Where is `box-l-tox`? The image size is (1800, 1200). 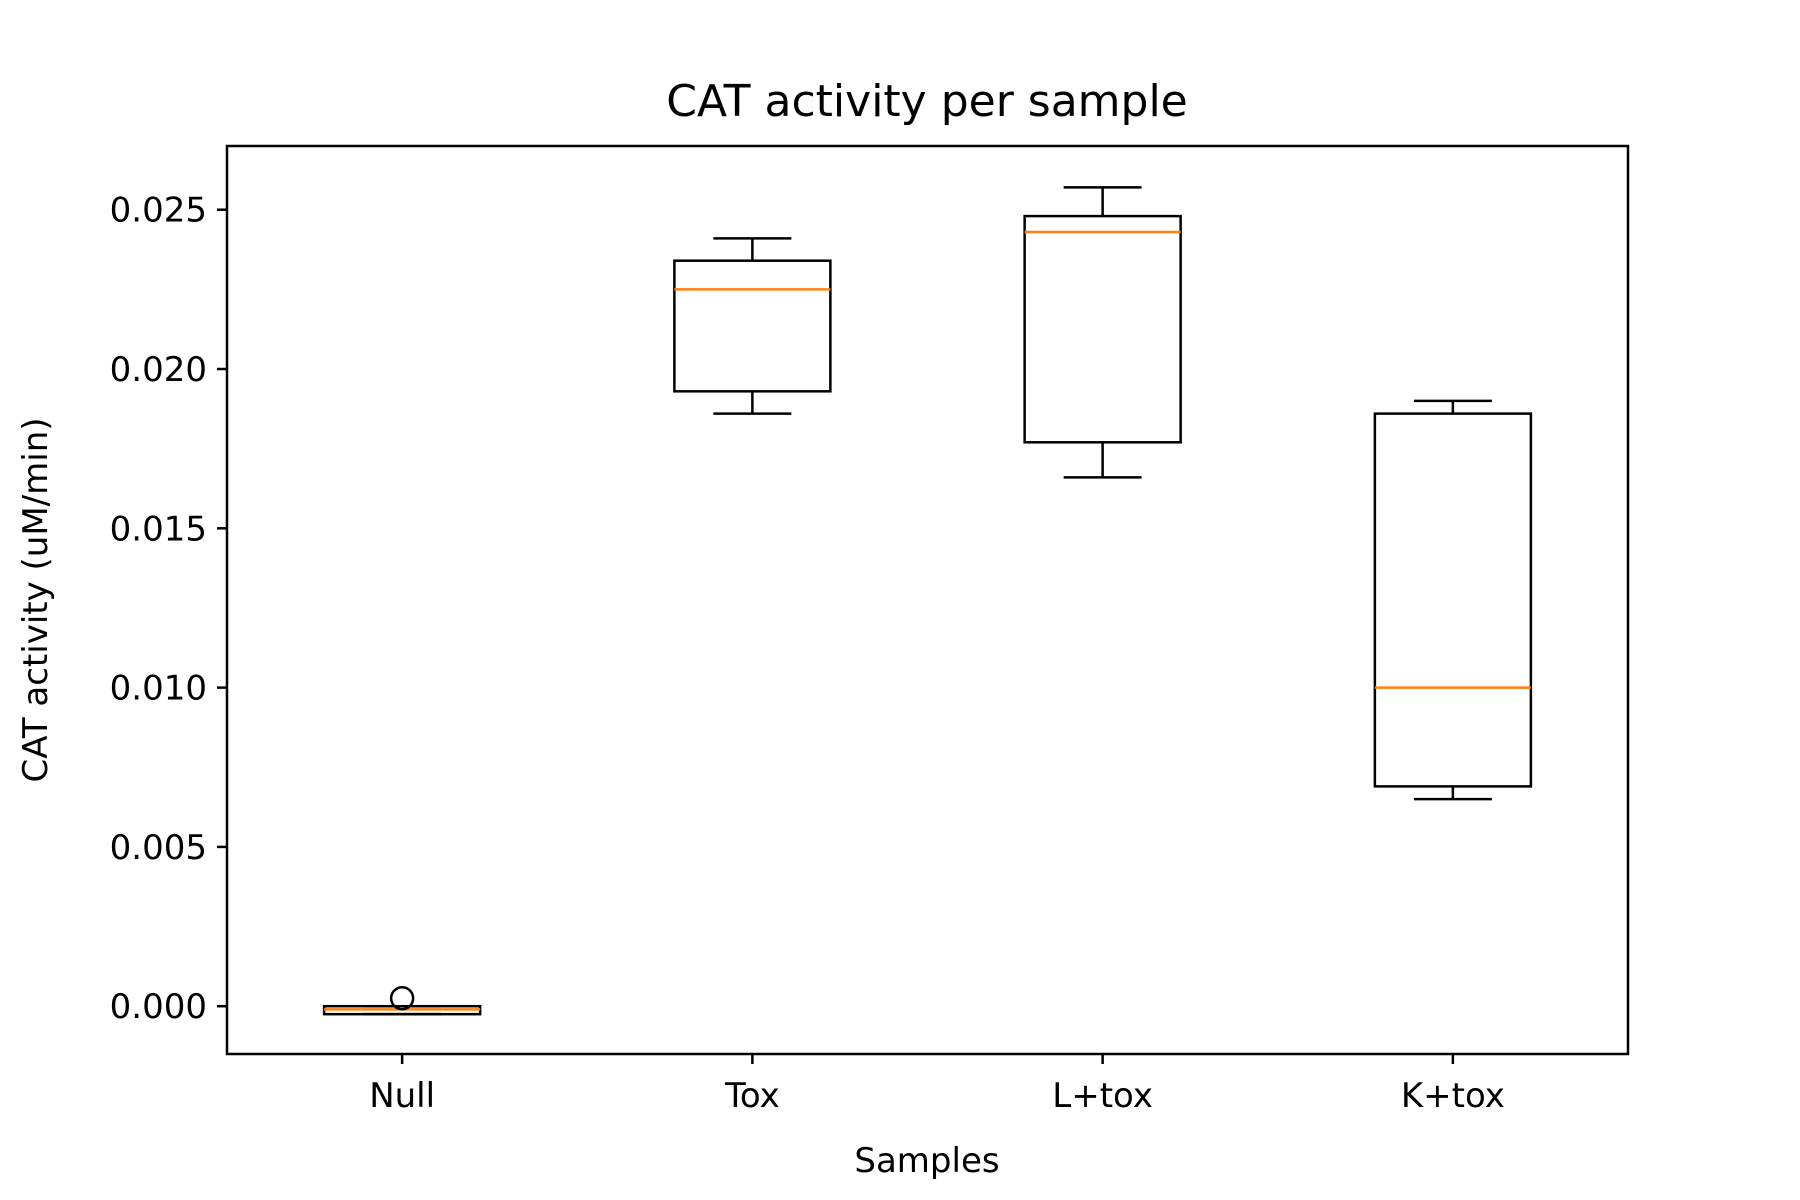
box-l-tox is located at coordinates (1102, 332).